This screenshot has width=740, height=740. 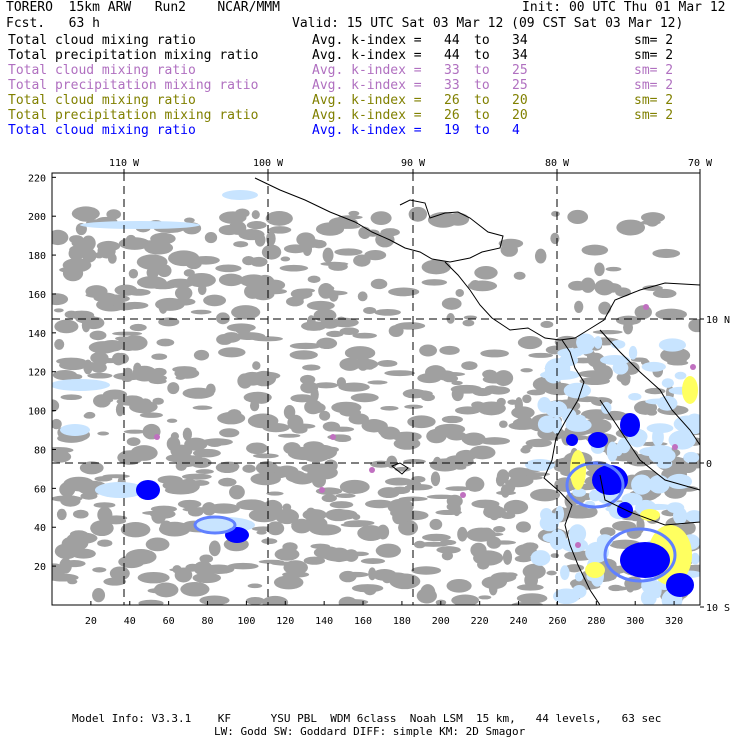 I want to click on legend-k1: 19, so click(x=452, y=130).